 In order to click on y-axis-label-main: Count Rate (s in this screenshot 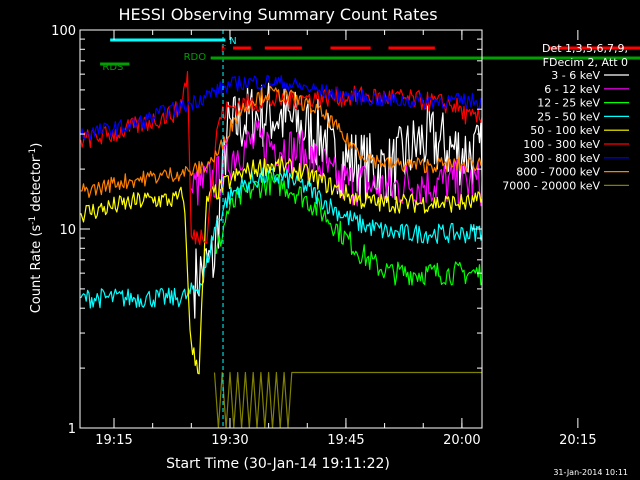, I will do `click(36, 269)`.